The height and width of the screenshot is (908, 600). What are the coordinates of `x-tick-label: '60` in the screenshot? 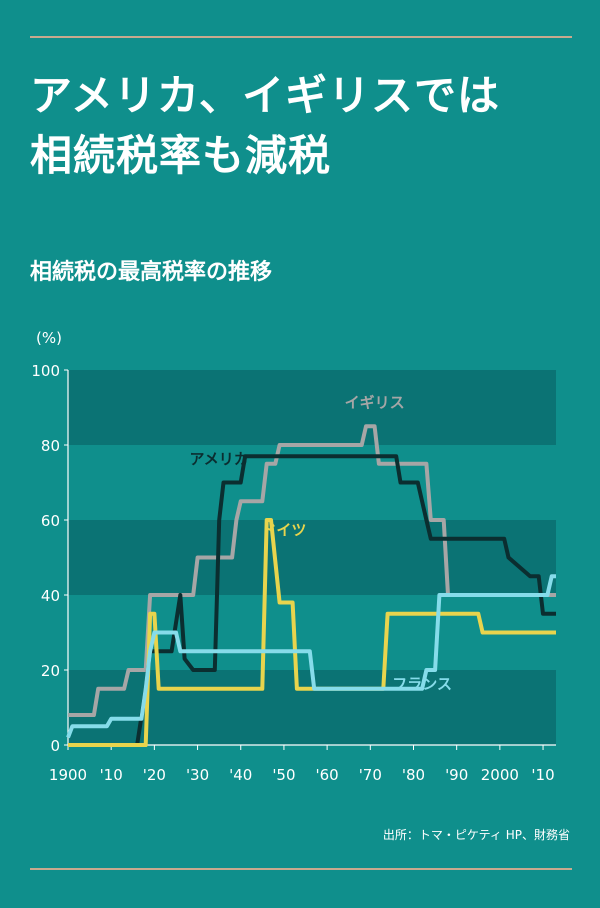 It's located at (327, 775).